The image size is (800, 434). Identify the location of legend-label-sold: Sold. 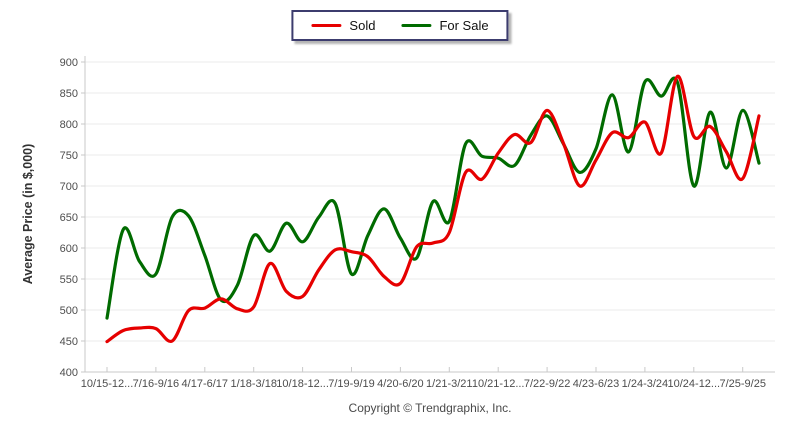
(362, 25).